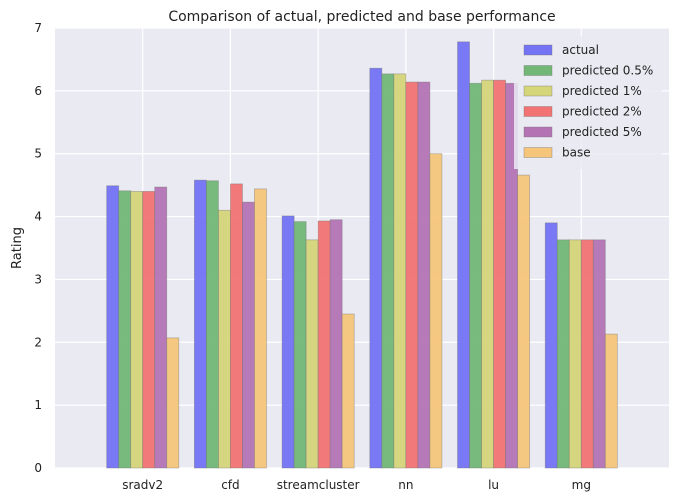 The width and height of the screenshot is (678, 504). What do you see at coordinates (602, 112) in the screenshot?
I see `legend-label: predicted 2%` at bounding box center [602, 112].